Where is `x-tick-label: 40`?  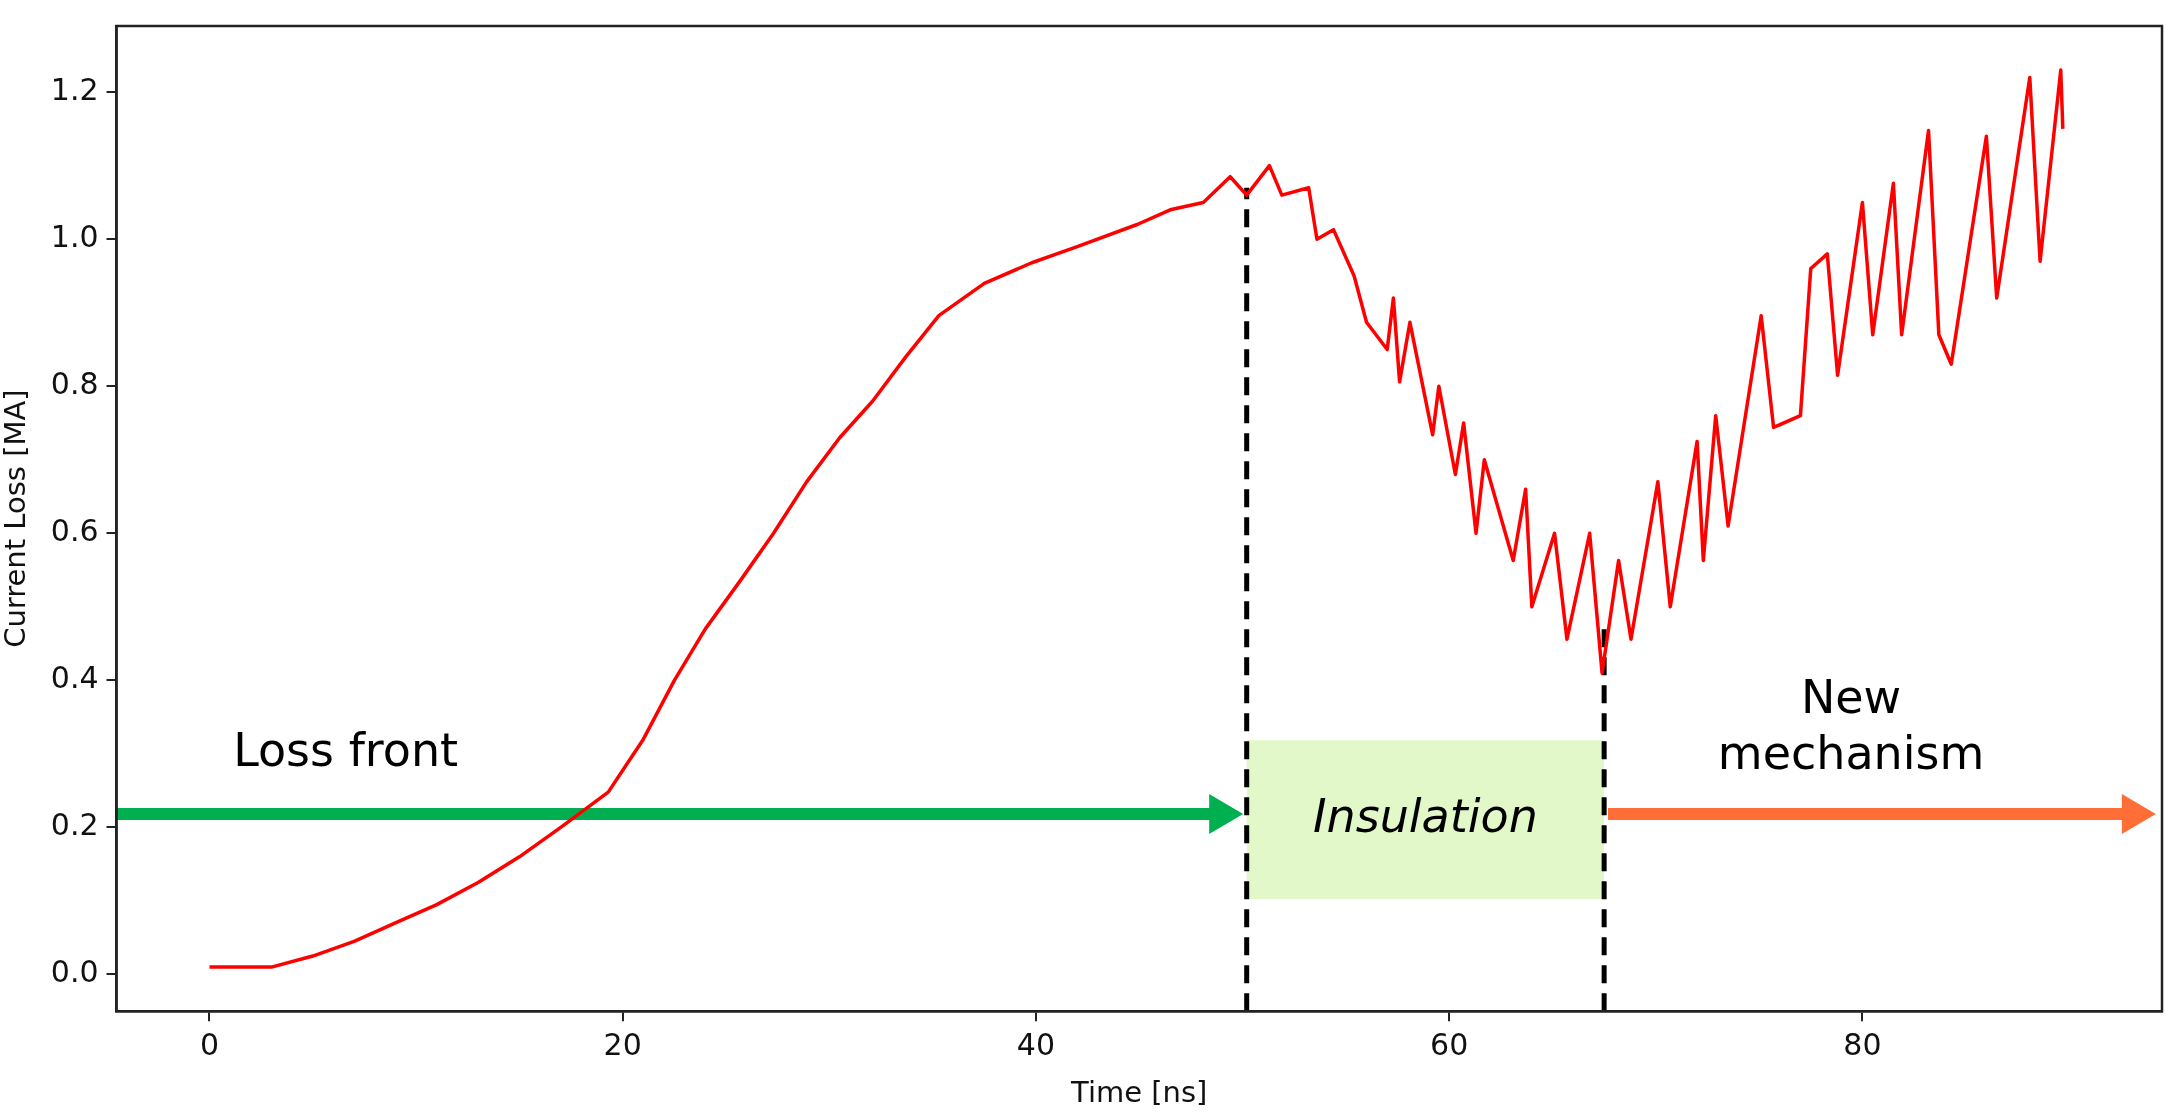
x-tick-label: 40 is located at coordinates (1036, 1044).